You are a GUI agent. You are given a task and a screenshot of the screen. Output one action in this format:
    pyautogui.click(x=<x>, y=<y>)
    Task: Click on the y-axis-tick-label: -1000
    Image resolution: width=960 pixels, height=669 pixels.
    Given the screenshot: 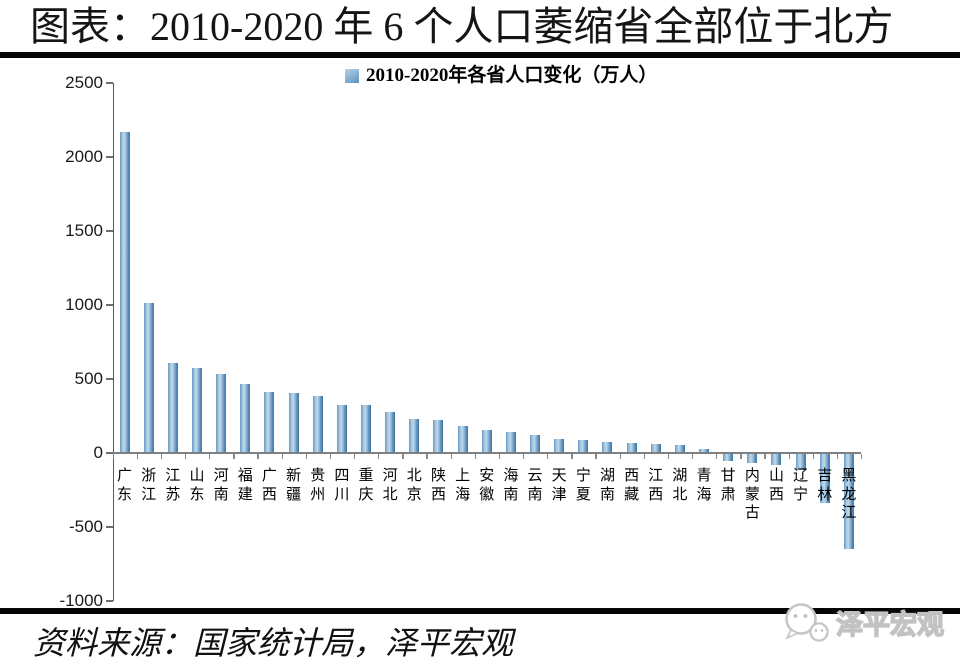 What is the action you would take?
    pyautogui.click(x=81, y=600)
    